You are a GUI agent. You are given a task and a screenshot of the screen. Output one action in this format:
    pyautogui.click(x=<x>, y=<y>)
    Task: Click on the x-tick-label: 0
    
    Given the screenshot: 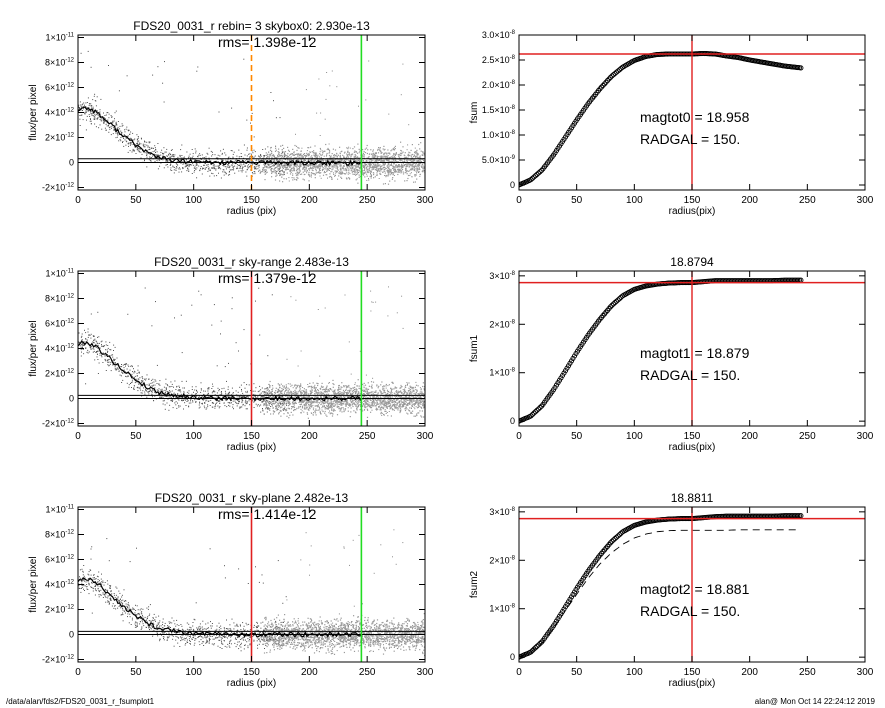 What is the action you would take?
    pyautogui.click(x=519, y=200)
    